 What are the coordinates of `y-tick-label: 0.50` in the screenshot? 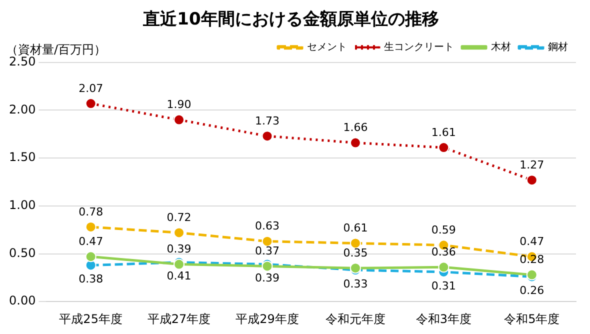 It's located at (22, 253).